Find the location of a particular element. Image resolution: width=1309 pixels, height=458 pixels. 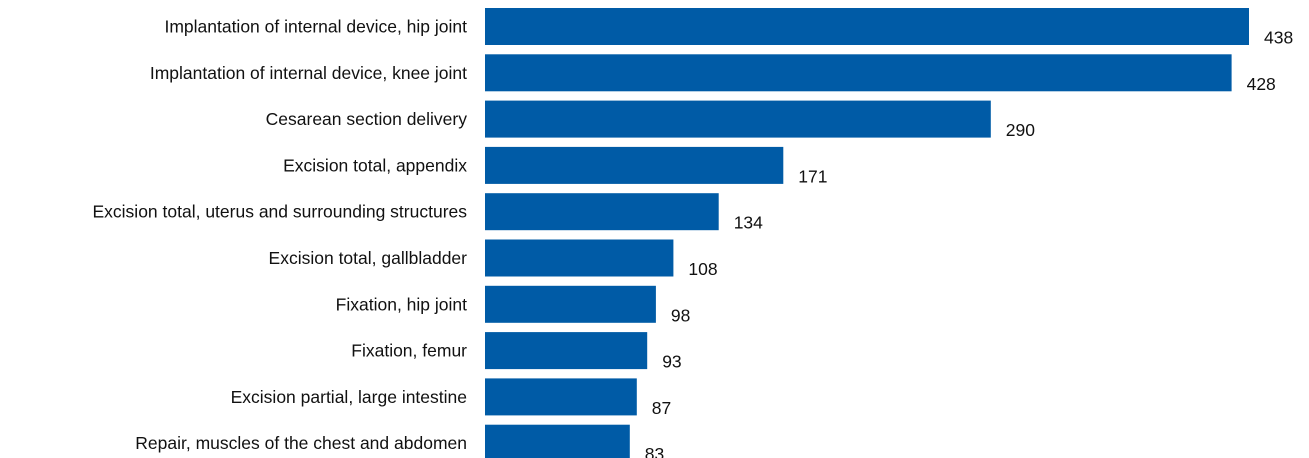

category-label: Excision total, gallbladder is located at coordinates (368, 258).